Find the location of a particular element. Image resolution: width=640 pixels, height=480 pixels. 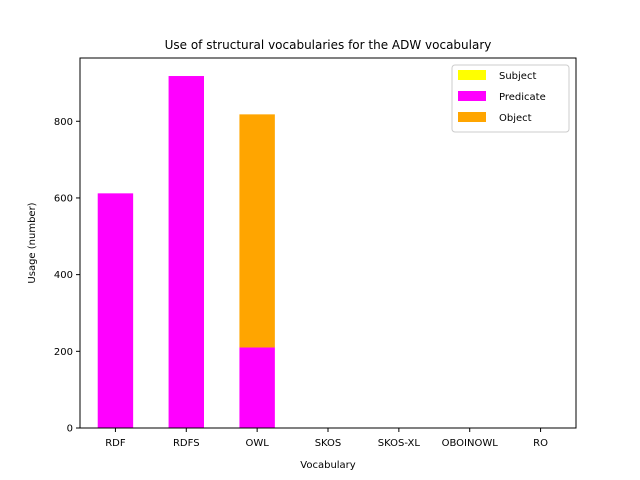

legend: Subject Predicate Object is located at coordinates (510, 98).